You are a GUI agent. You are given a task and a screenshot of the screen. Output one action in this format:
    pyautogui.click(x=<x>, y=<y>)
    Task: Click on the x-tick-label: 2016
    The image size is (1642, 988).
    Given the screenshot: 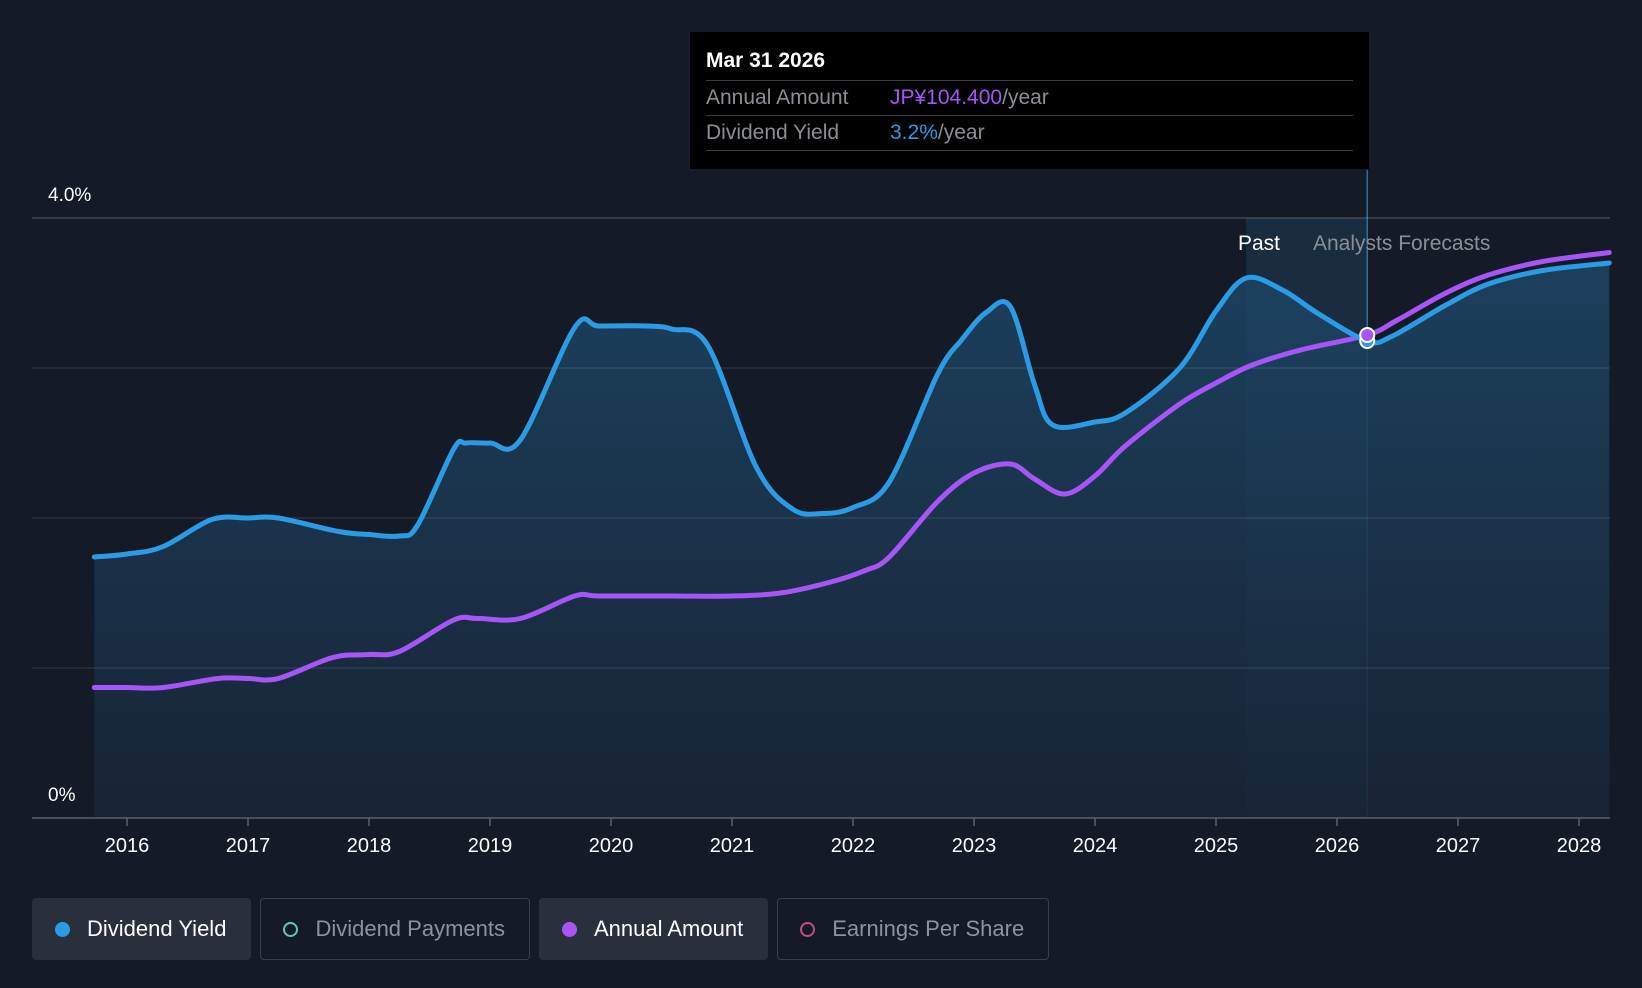 What is the action you would take?
    pyautogui.click(x=127, y=846)
    